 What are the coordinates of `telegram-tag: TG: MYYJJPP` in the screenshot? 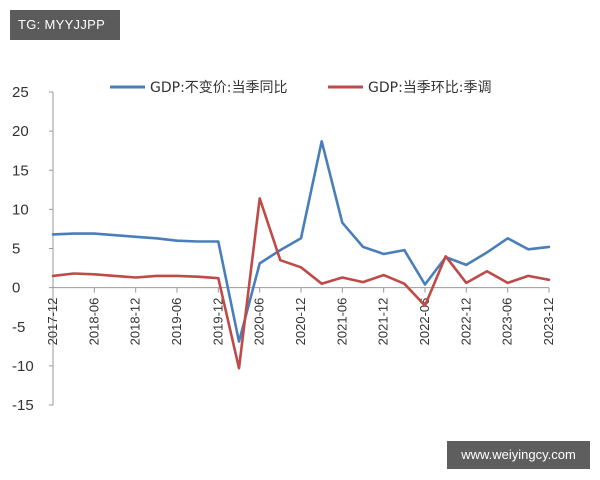 It's located at (65, 25).